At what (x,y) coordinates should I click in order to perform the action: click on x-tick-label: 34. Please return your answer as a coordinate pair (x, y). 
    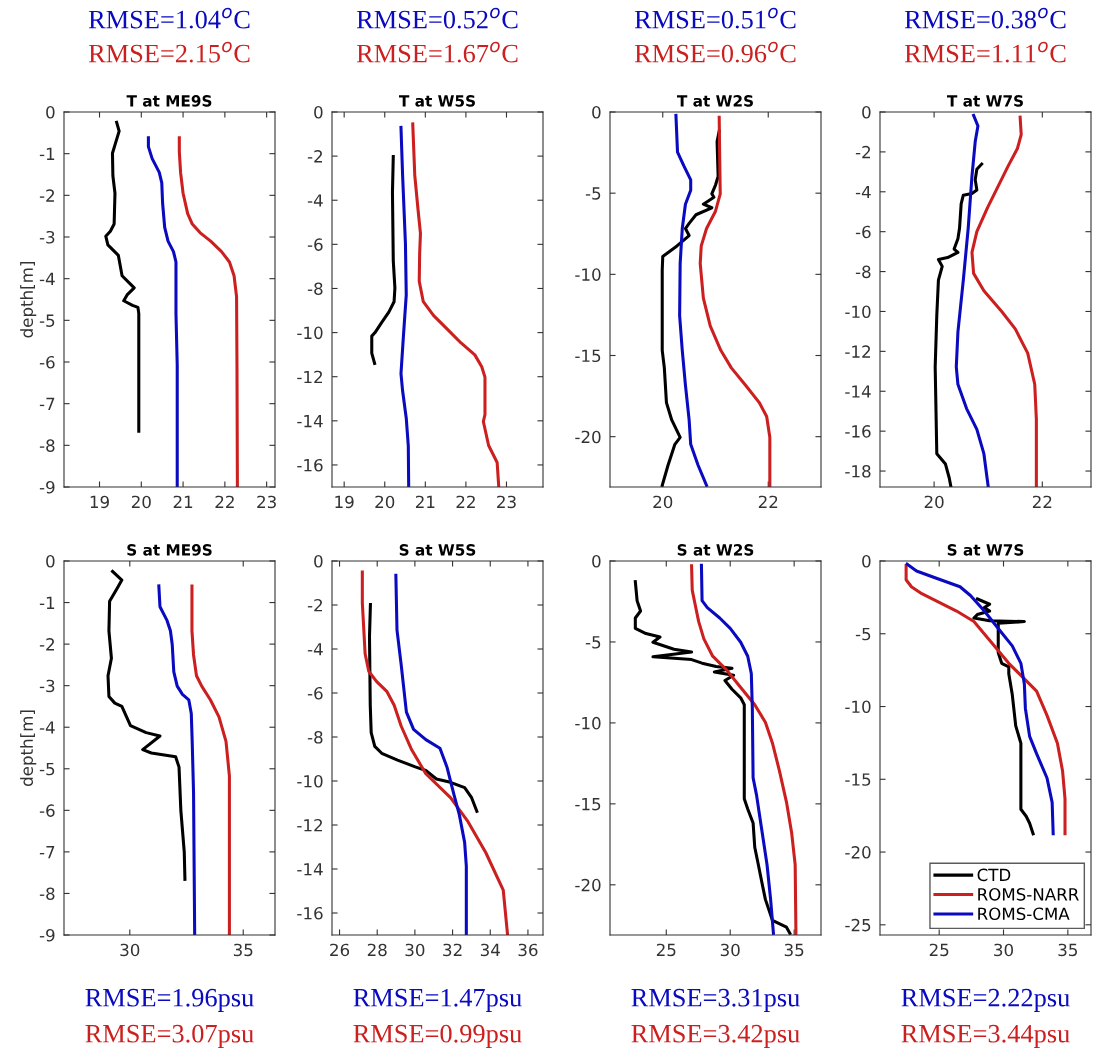
    Looking at the image, I should click on (490, 950).